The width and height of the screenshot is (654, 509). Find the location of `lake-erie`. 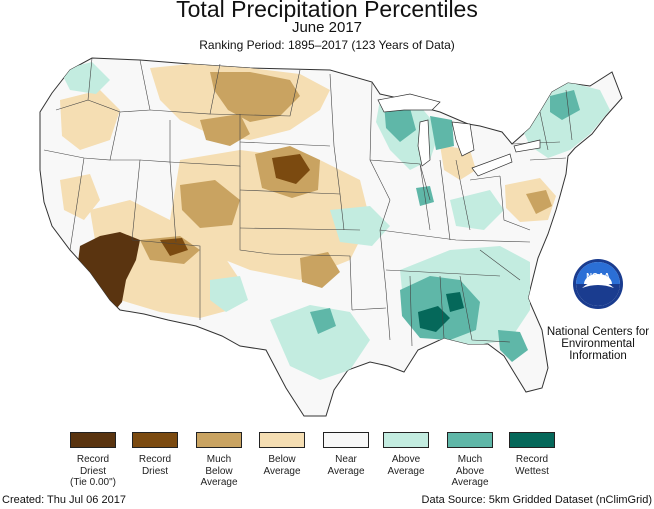

lake-erie is located at coordinates (492, 165).